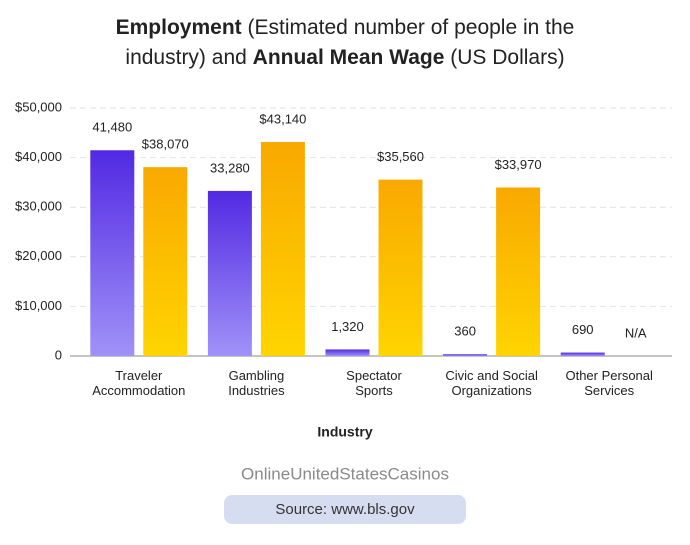 This screenshot has width=690, height=545. I want to click on x-tick-line: Services, so click(609, 390).